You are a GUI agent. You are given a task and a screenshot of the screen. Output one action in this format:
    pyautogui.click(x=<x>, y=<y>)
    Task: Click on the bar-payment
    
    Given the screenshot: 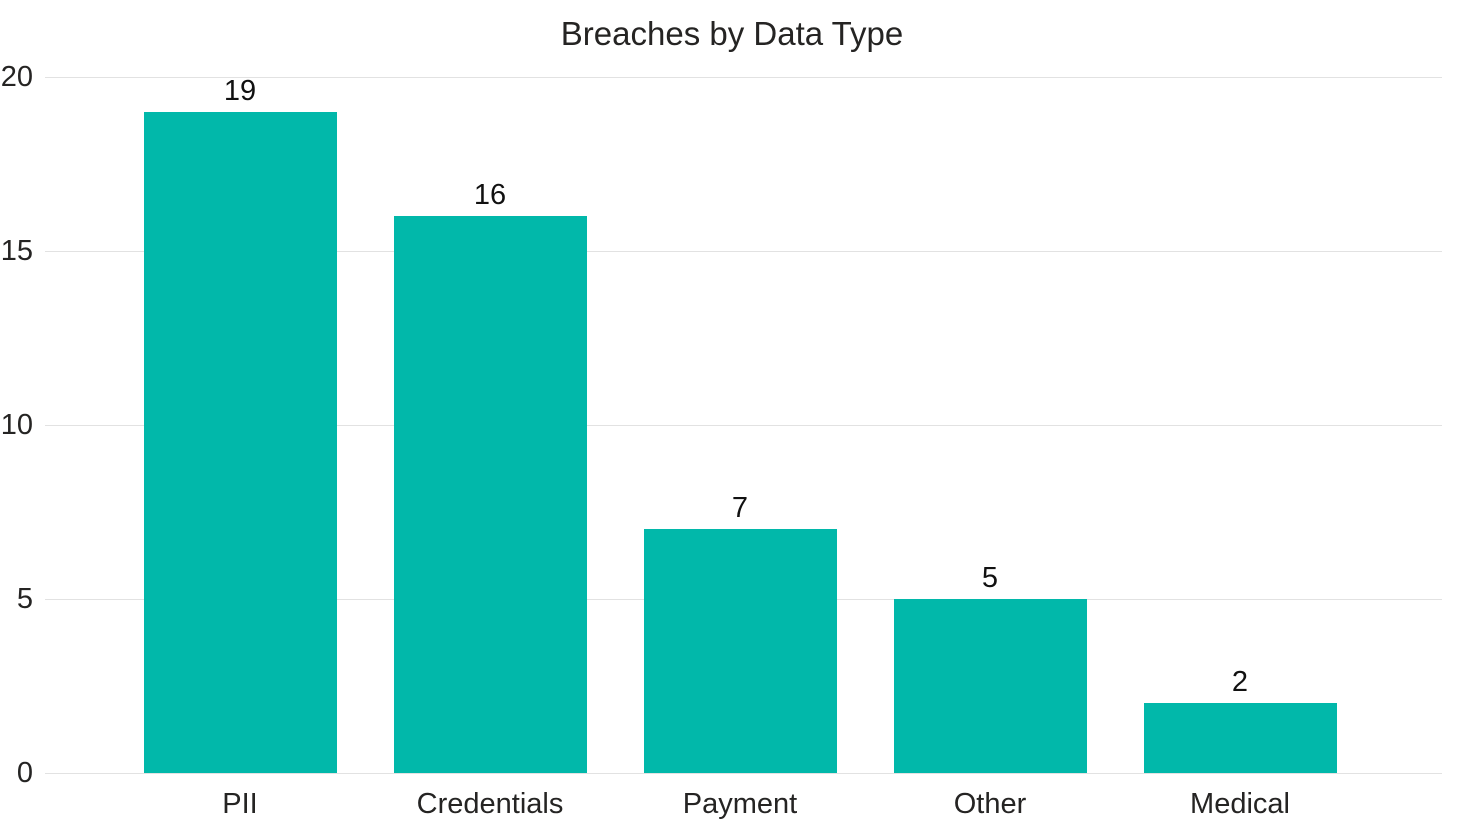 What is the action you would take?
    pyautogui.click(x=740, y=651)
    